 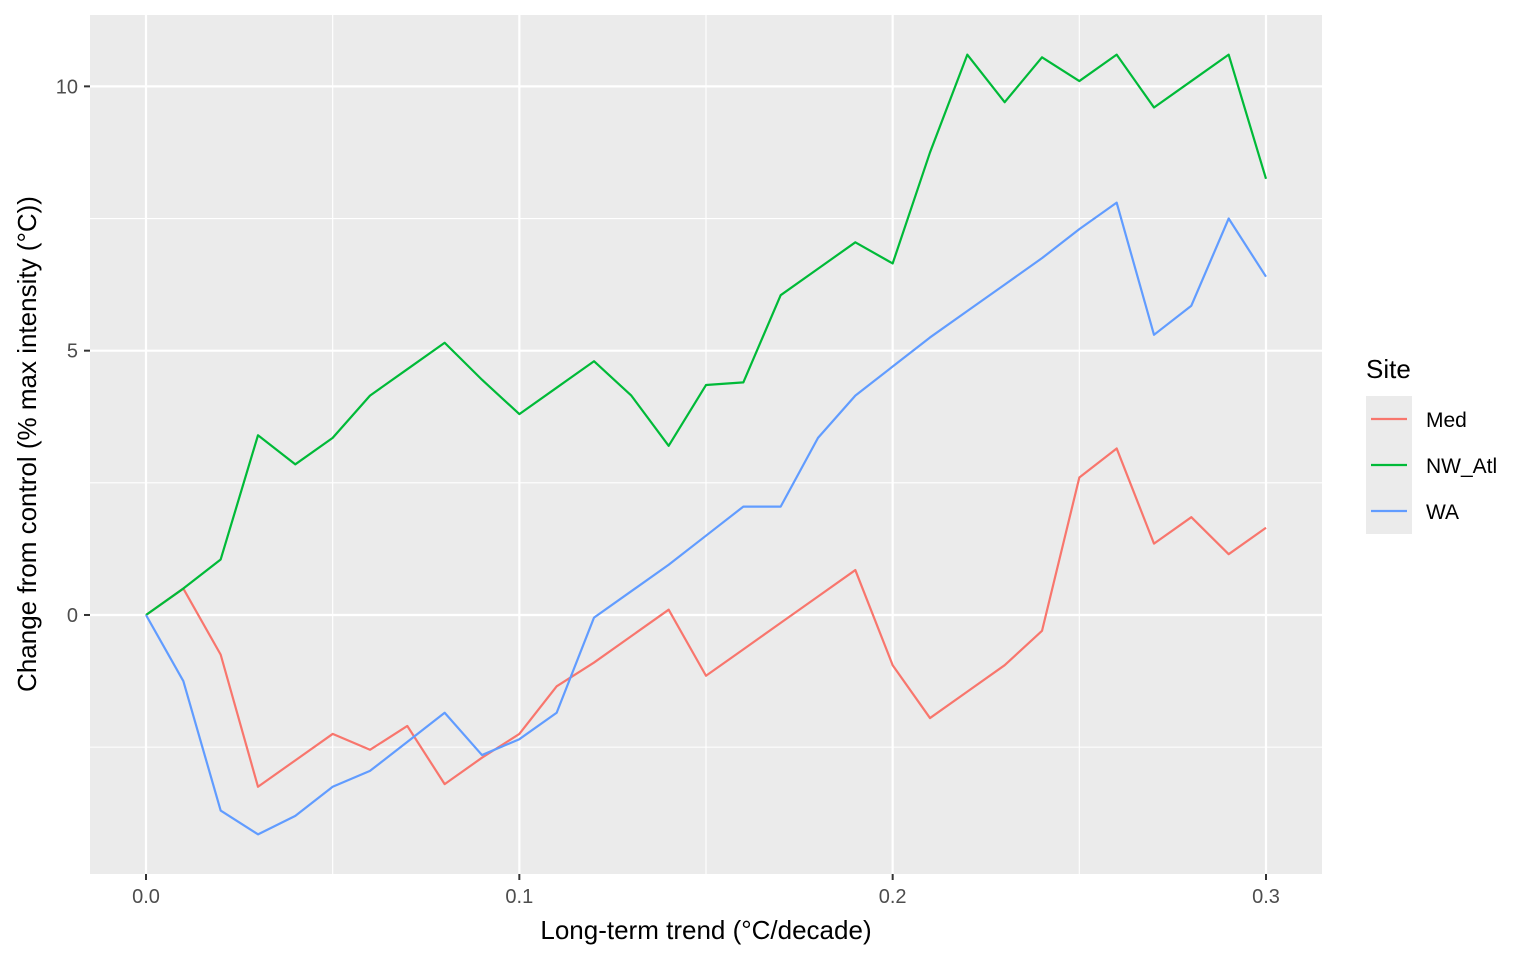 I want to click on legend-label: NW_Atl, so click(x=1461, y=466).